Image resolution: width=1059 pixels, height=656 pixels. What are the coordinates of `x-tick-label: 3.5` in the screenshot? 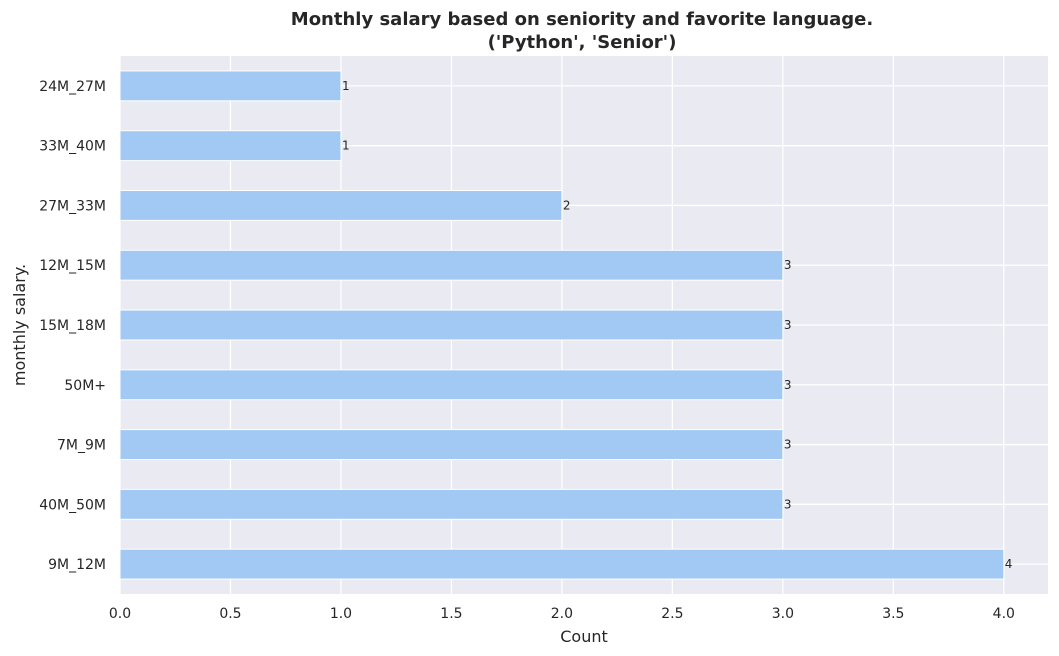 It's located at (893, 614).